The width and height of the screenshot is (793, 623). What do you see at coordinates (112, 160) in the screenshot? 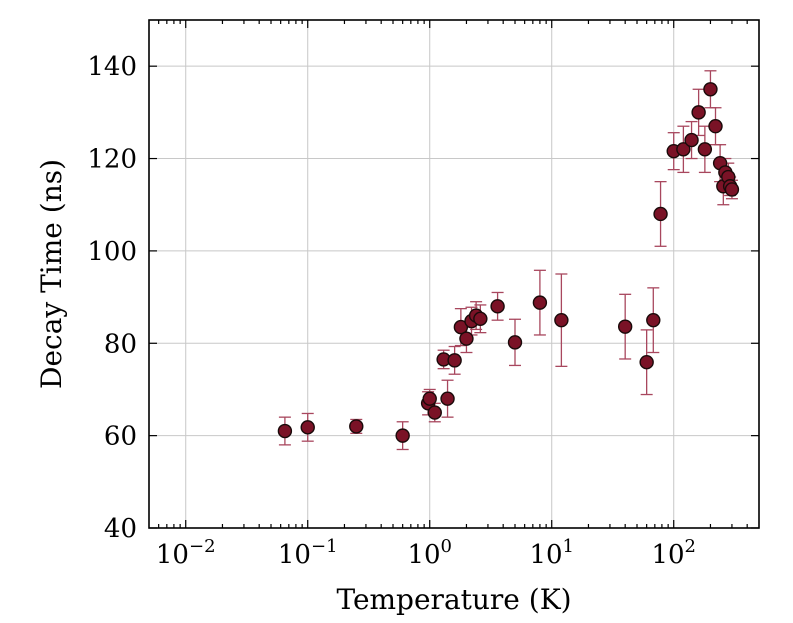
I see `y-tick-label: 120` at bounding box center [112, 160].